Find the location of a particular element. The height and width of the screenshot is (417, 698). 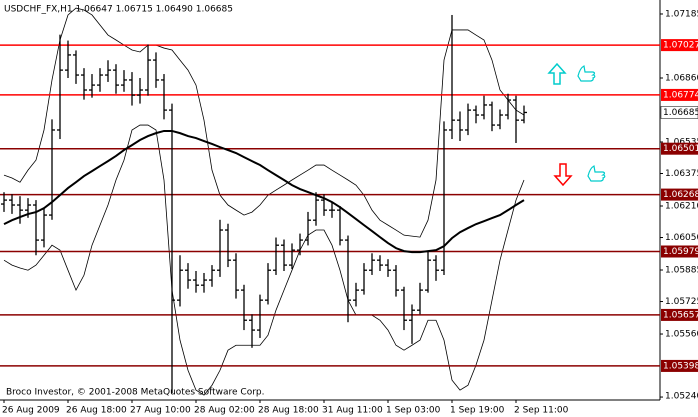

level-label: 1.06774 is located at coordinates (680, 95).